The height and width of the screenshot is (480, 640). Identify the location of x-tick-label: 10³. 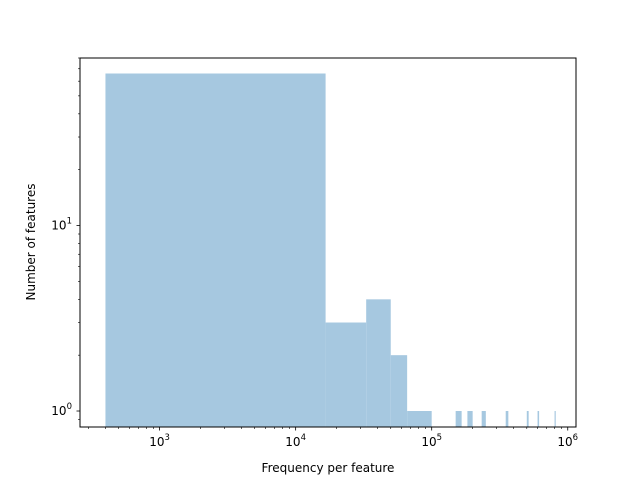
(159, 441).